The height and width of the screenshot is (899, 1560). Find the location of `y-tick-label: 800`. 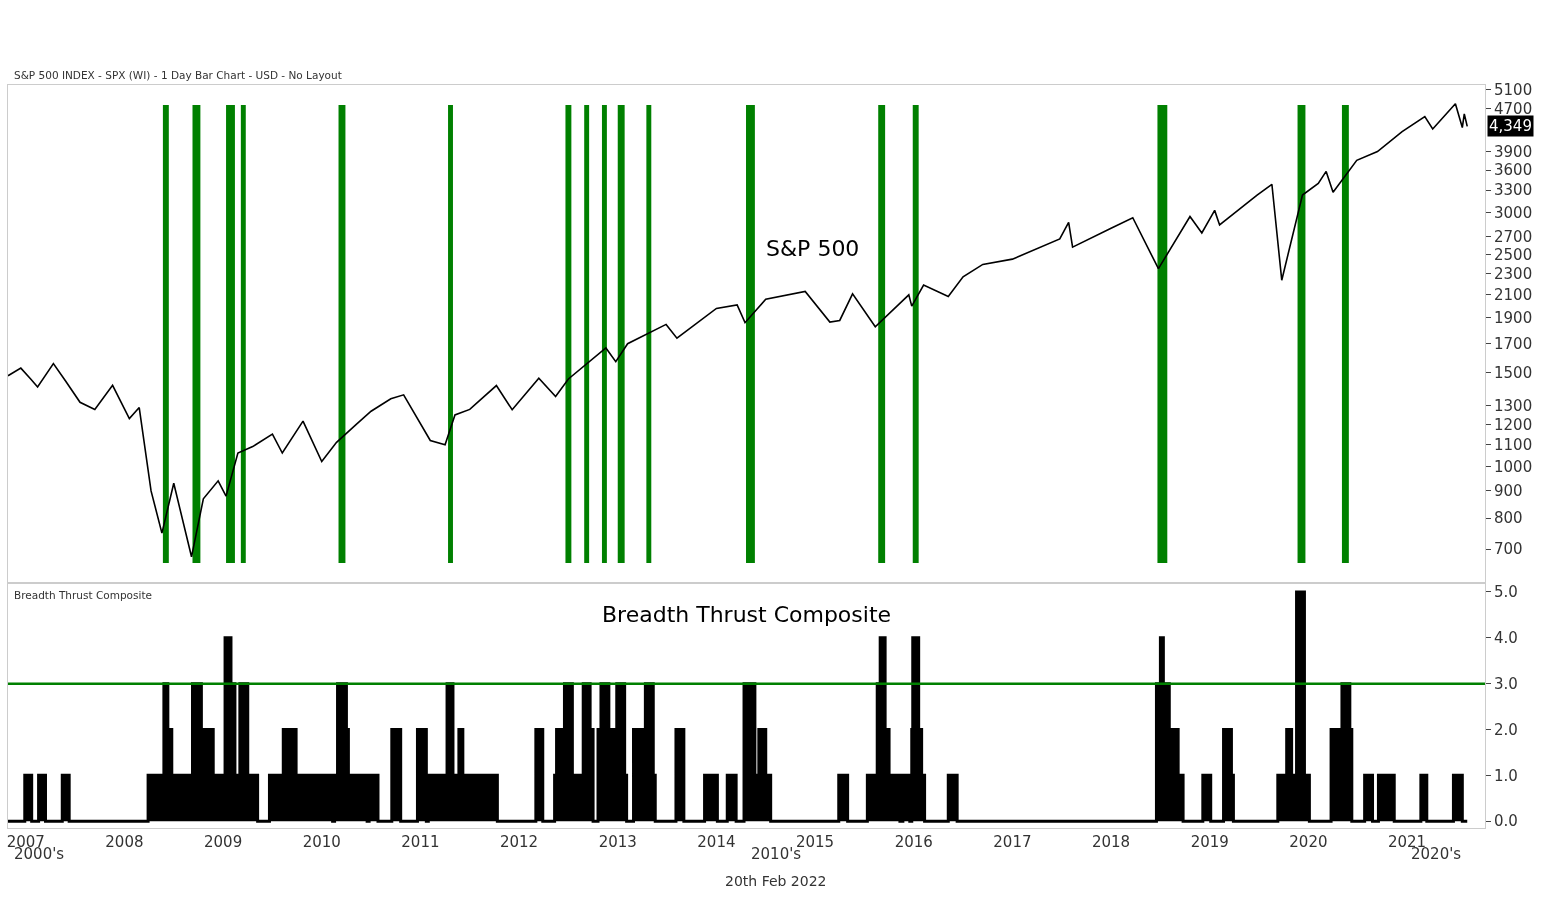

y-tick-label: 800 is located at coordinates (1508, 518).